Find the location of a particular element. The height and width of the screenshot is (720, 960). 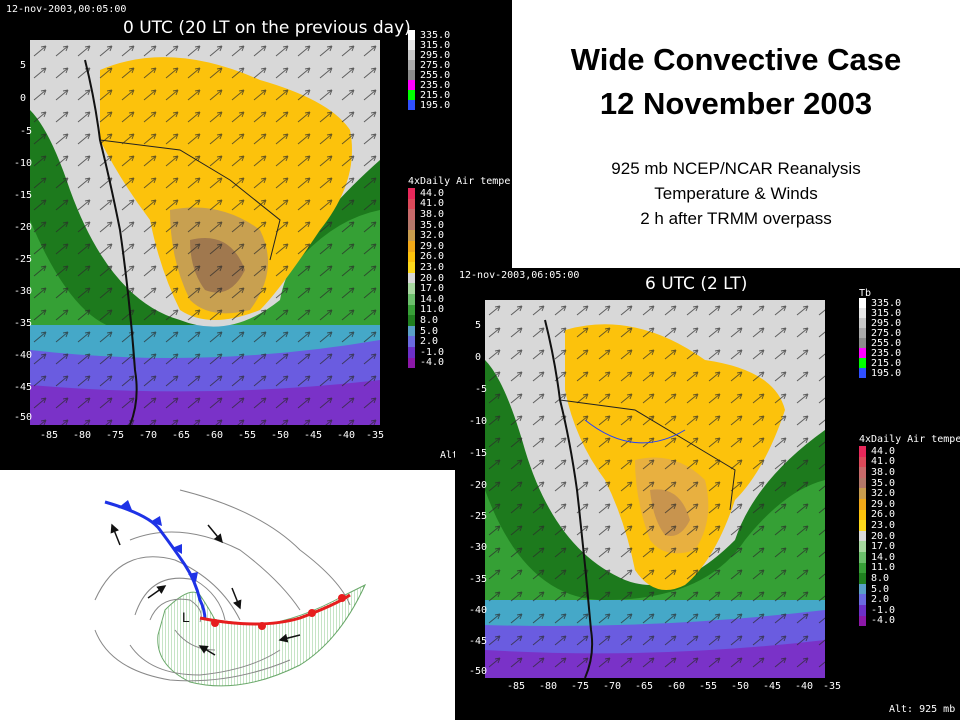

cold-front-icon is located at coordinates (155, 560).